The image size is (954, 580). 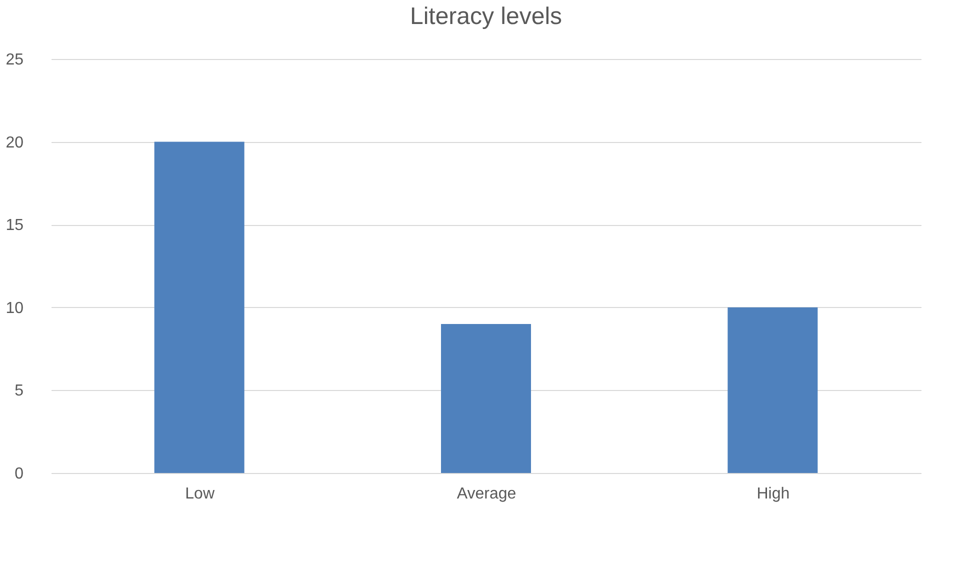 What do you see at coordinates (486, 16) in the screenshot?
I see `chart-title: Literacy levels` at bounding box center [486, 16].